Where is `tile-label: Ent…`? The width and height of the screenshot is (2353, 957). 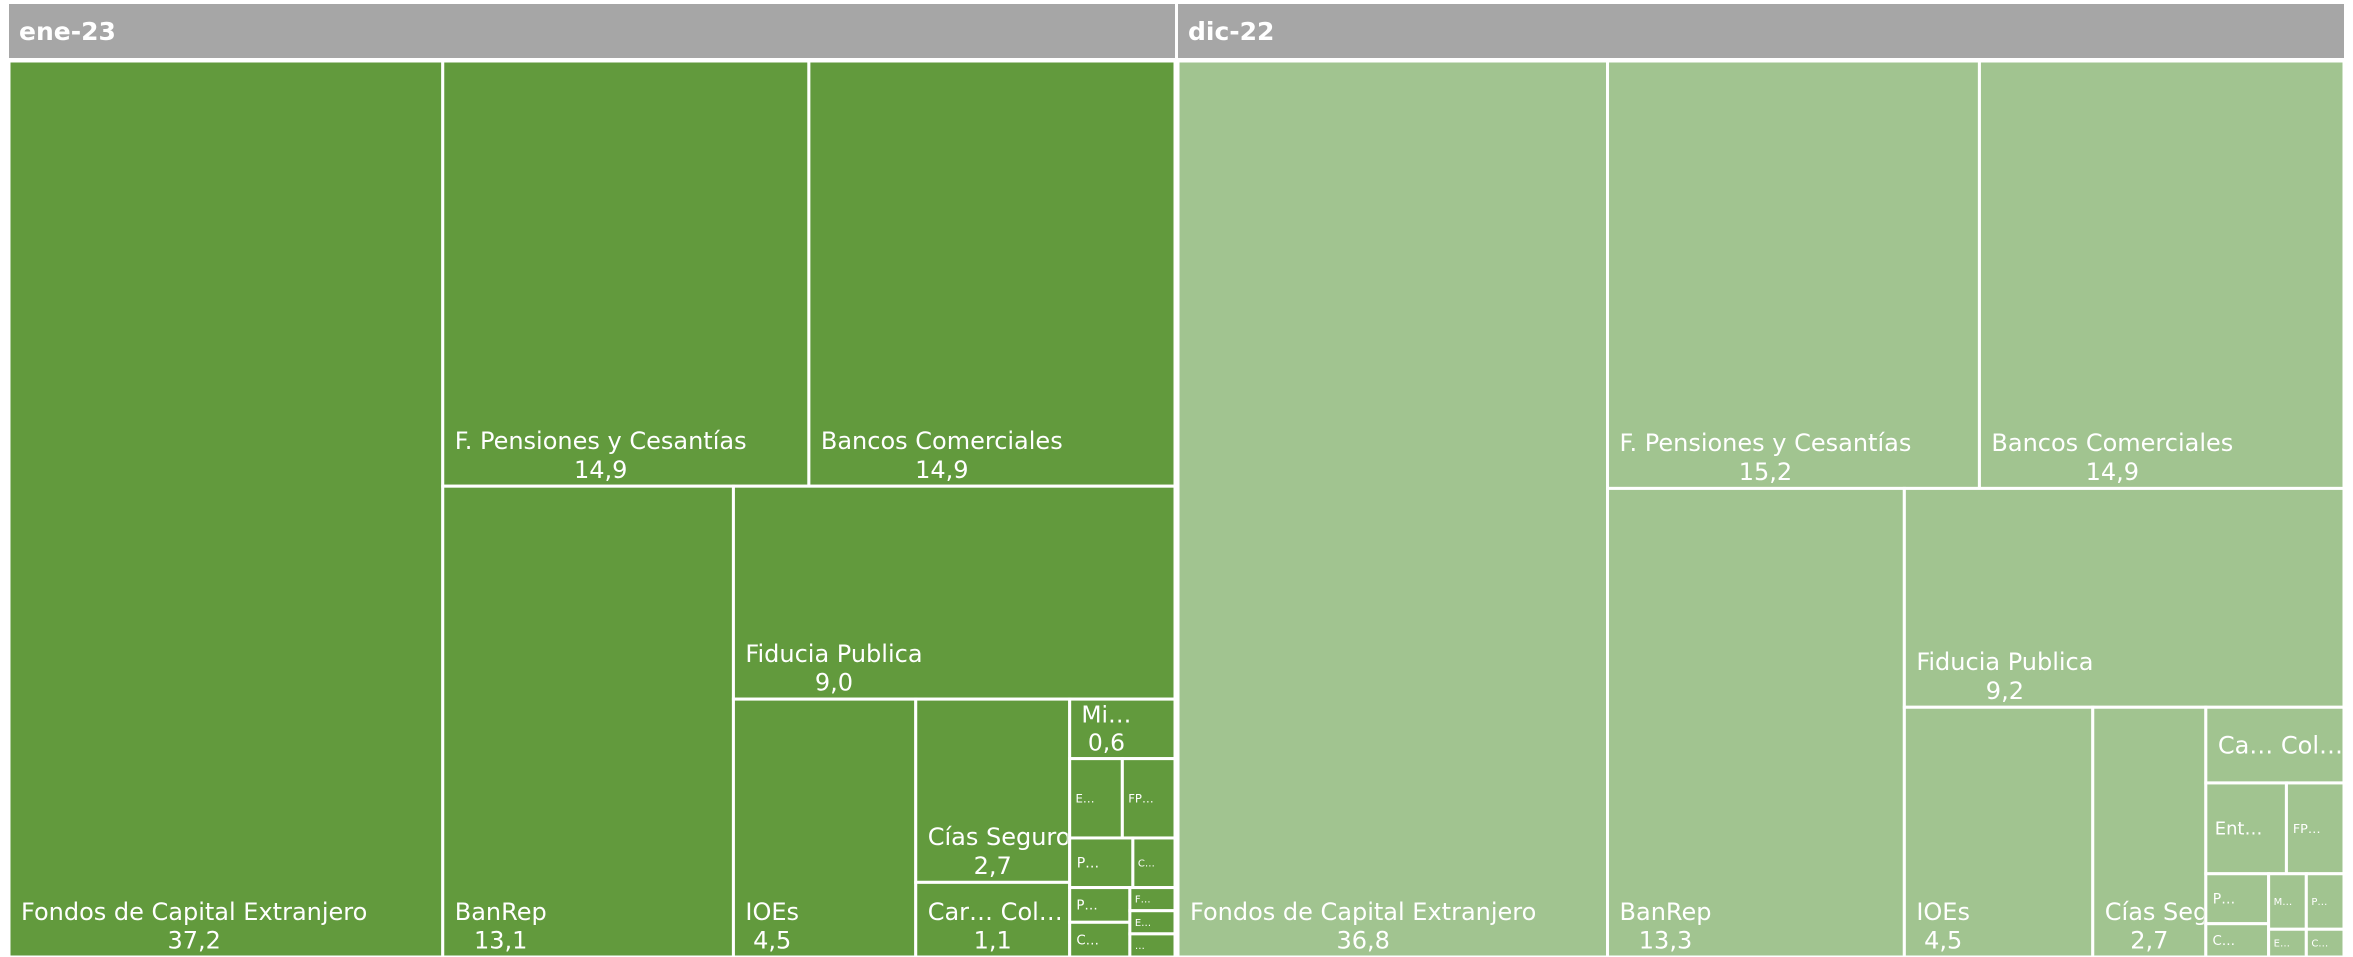
tile-label: Ent… is located at coordinates (2239, 829).